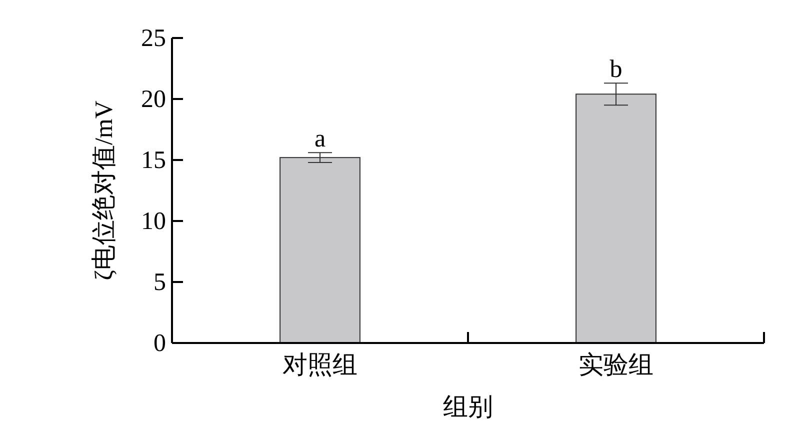  What do you see at coordinates (153, 38) in the screenshot?
I see `y-tick-label: 25` at bounding box center [153, 38].